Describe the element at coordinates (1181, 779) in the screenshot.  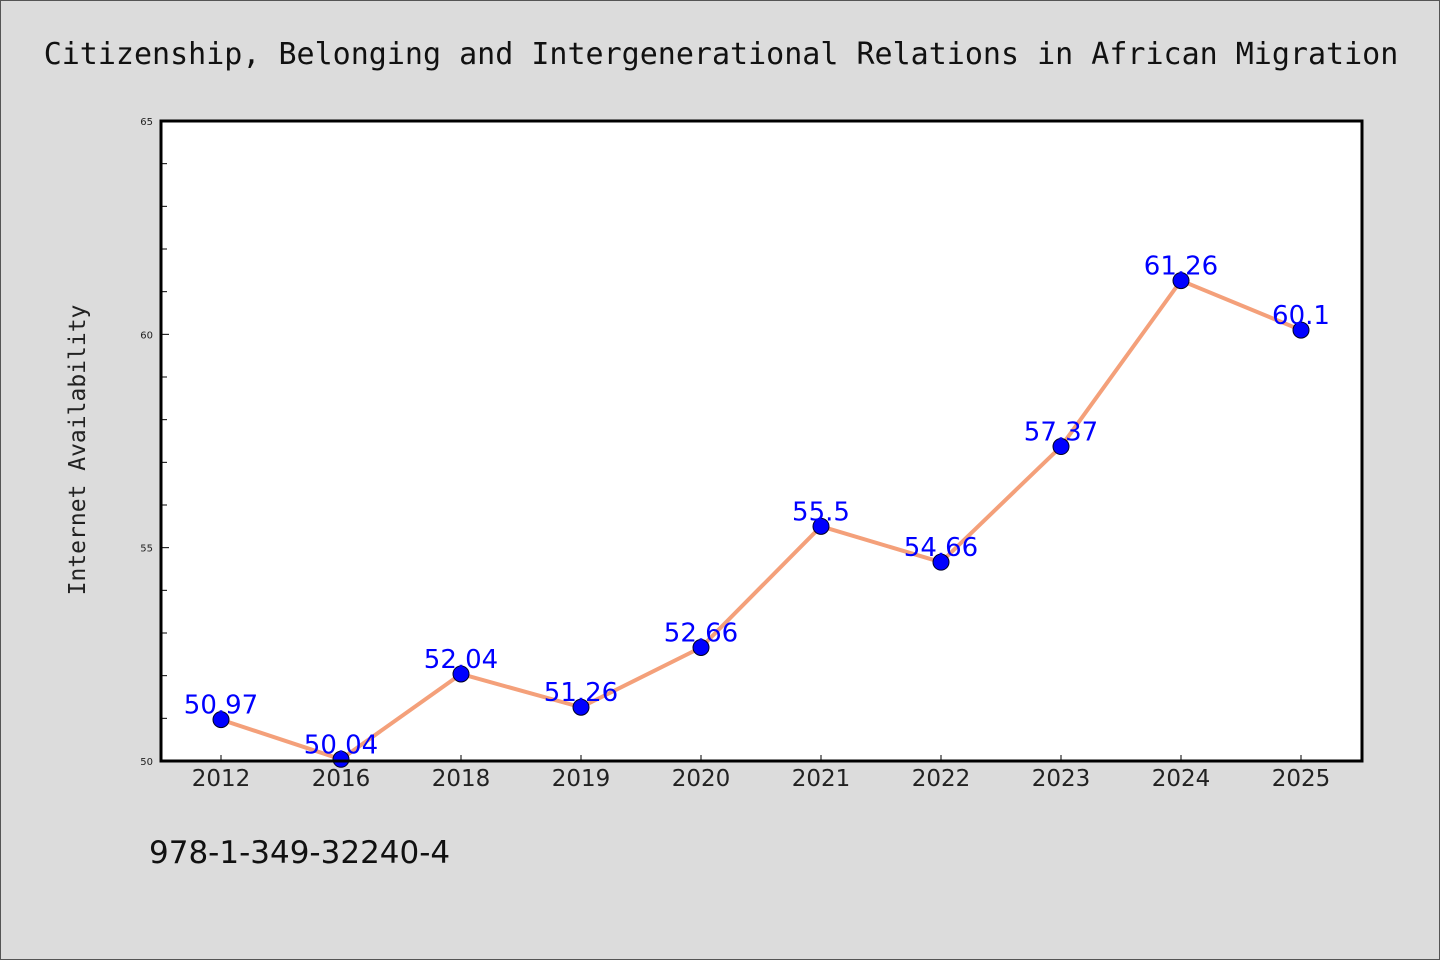
I see `x-tick-label: 2024` at that location.